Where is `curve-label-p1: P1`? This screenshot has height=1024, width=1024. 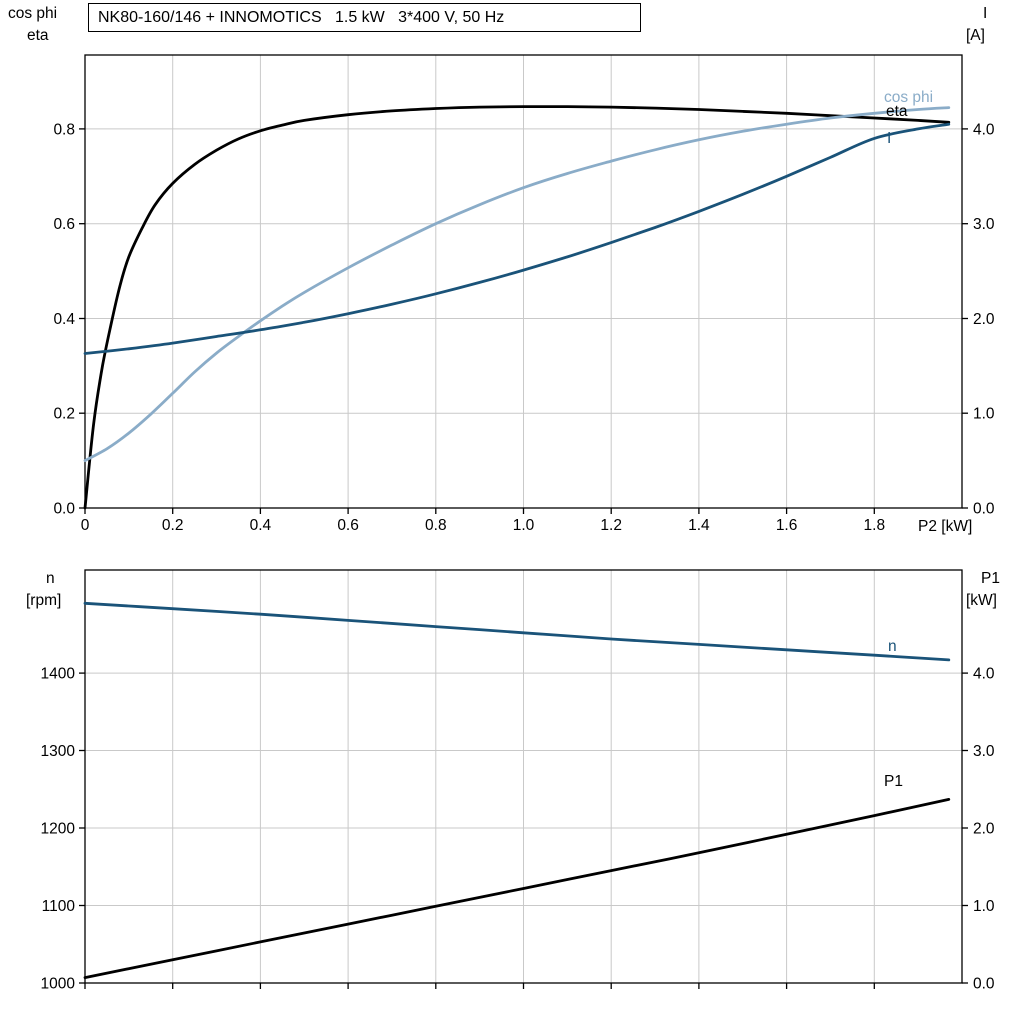 curve-label-p1: P1 is located at coordinates (893, 781).